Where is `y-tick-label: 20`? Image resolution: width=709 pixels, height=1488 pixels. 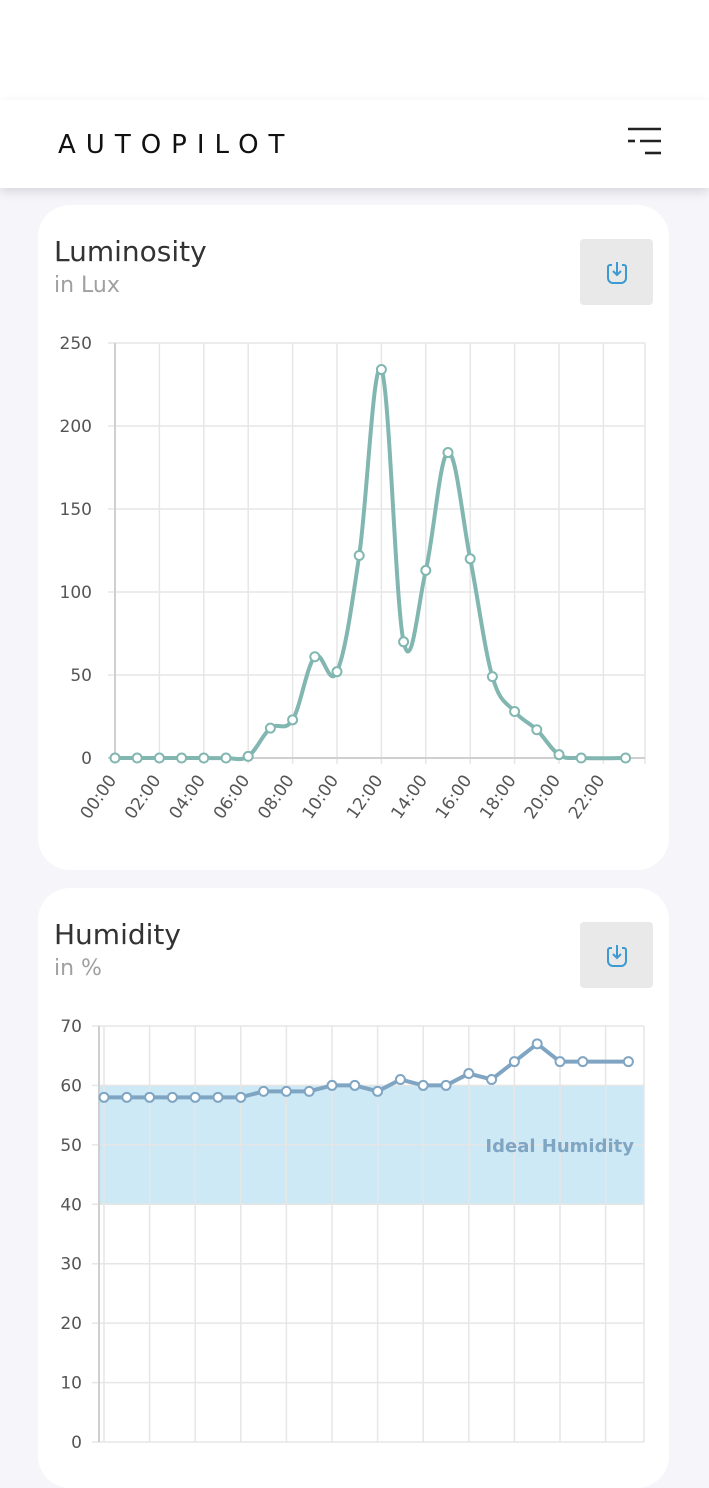
y-tick-label: 20 is located at coordinates (71, 1324).